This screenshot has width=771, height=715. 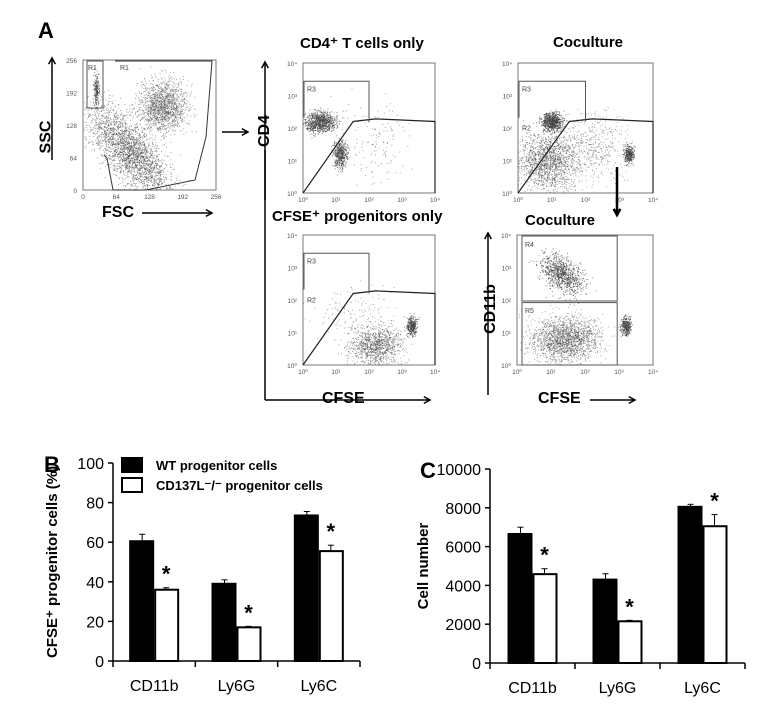 I want to click on fsc-ssc-plot-ytick: 256, so click(x=71, y=61).